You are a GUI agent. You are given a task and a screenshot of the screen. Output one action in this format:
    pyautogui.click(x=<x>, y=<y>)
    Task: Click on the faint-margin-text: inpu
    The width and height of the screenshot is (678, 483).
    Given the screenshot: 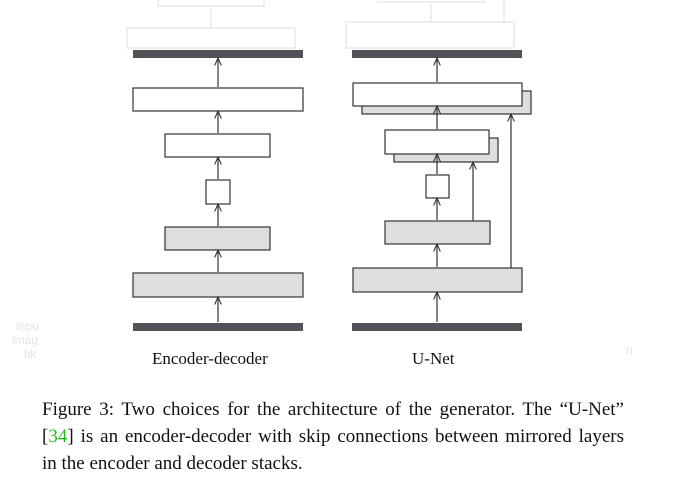 What is the action you would take?
    pyautogui.click(x=27, y=326)
    